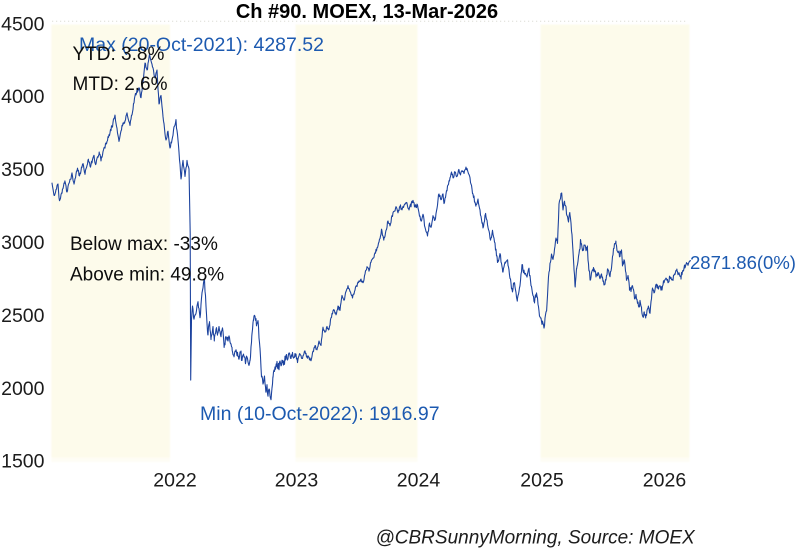 The height and width of the screenshot is (558, 800). Describe the element at coordinates (119, 54) in the screenshot. I see `svg-text: YTD: 3.8%` at that location.